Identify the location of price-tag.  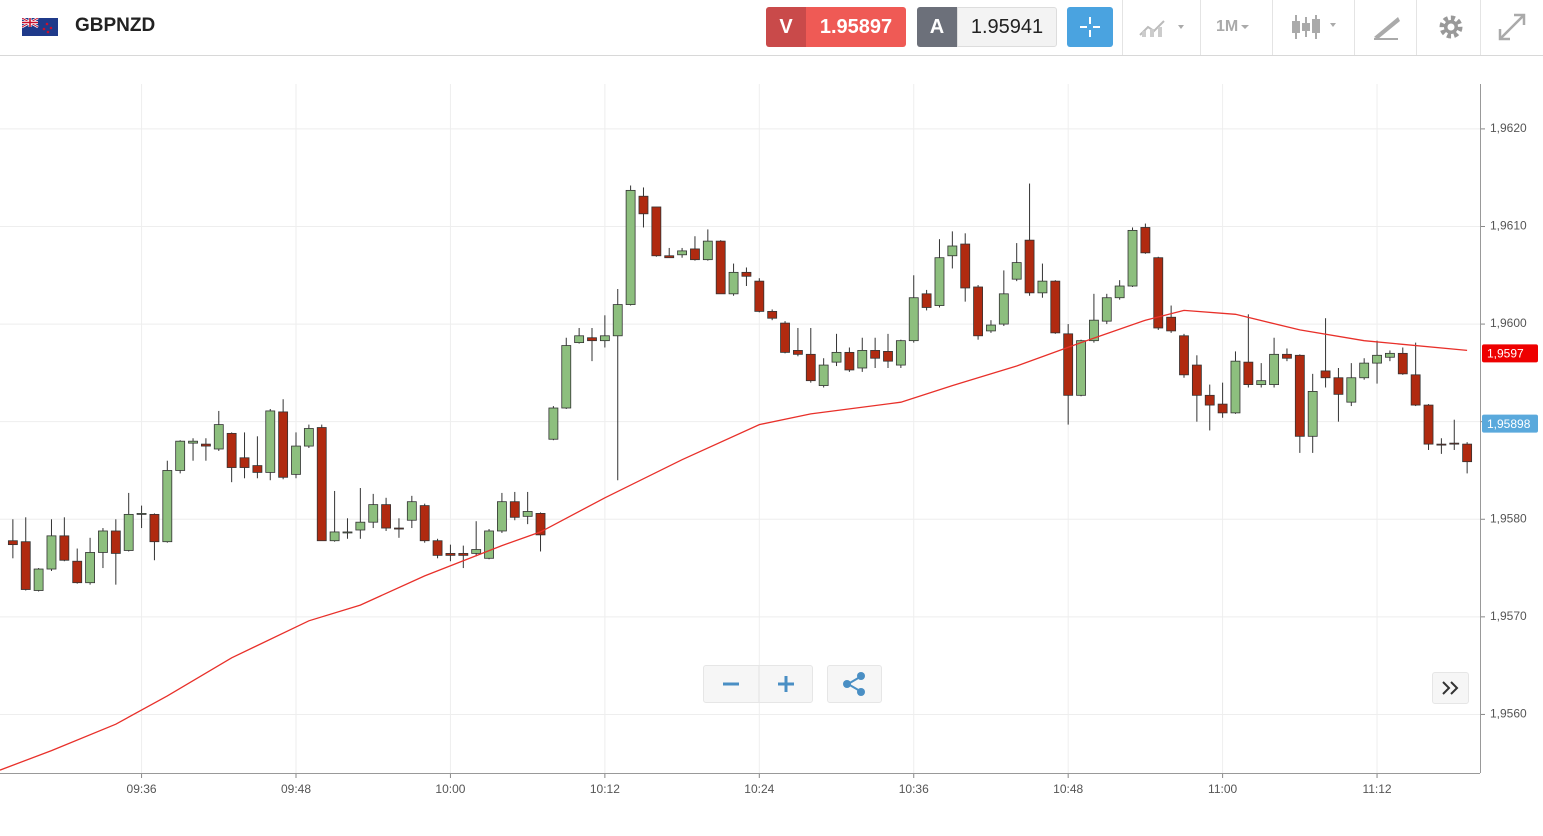
(1510, 423).